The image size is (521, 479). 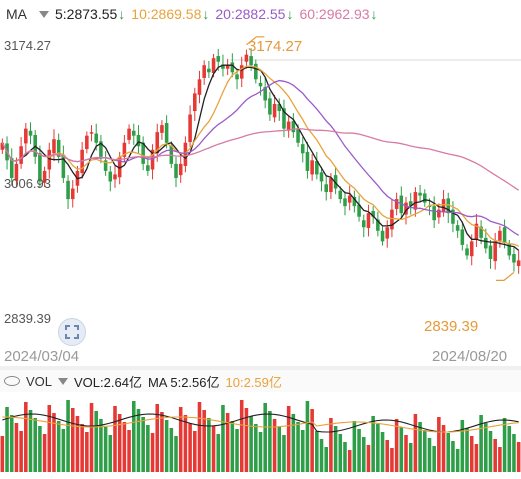 I want to click on start-date: 2024/03/04, so click(x=42, y=356).